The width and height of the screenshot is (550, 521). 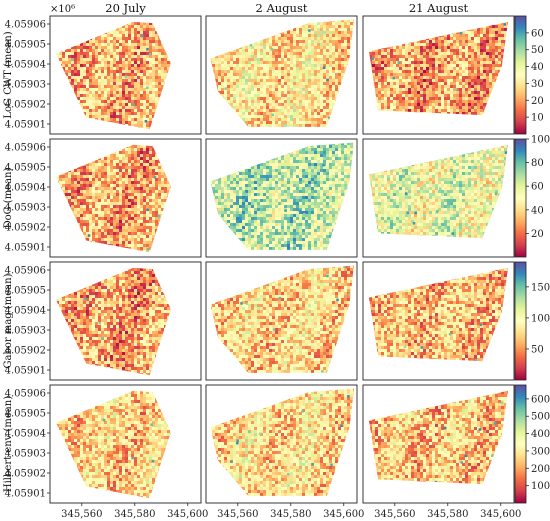 I want to click on column-title: 21 August, so click(x=439, y=8).